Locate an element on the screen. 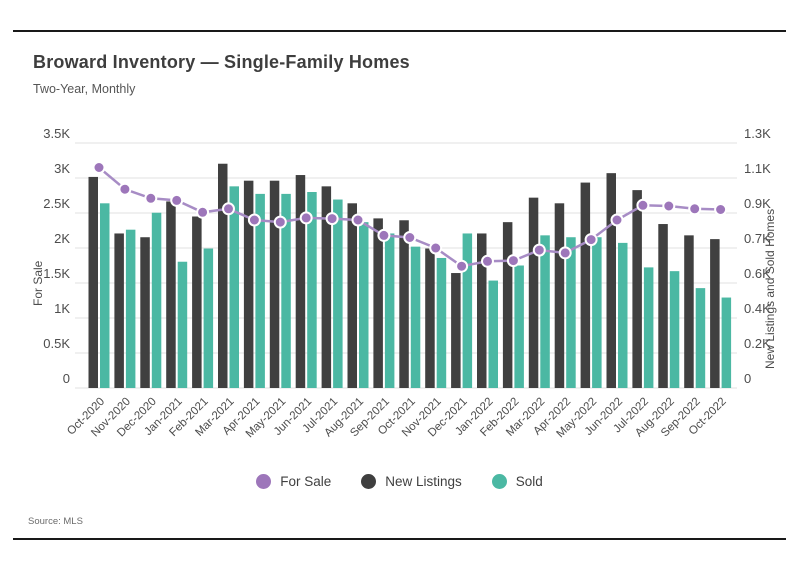 This screenshot has width=799, height=575. legend-item-new-listings: New Listings is located at coordinates (411, 481).